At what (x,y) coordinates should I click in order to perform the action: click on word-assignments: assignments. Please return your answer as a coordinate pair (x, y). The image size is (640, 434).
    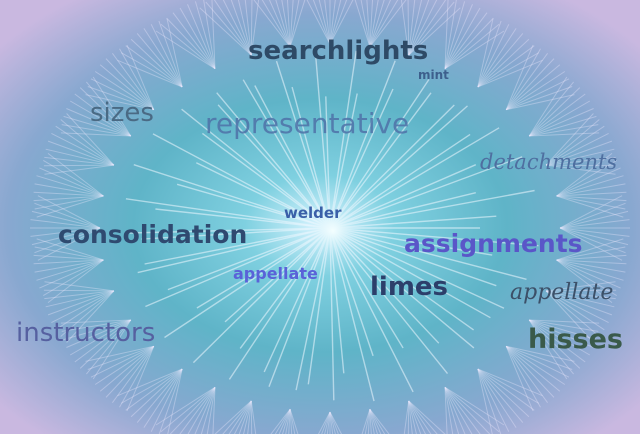
    Looking at the image, I should click on (493, 243).